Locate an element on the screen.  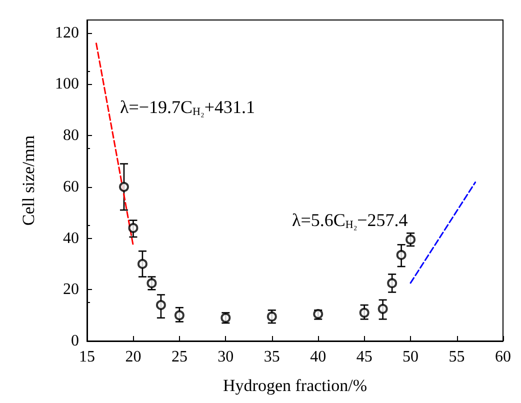
y-tick-label: 40 is located at coordinates (71, 238).